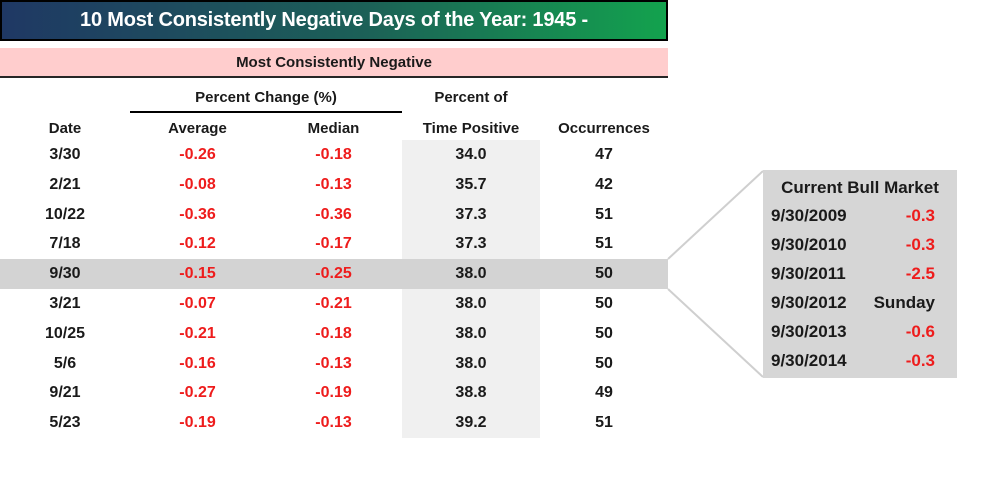  I want to click on table-row: 2/21 -0.08 -0.13 35.7 42, so click(334, 184).